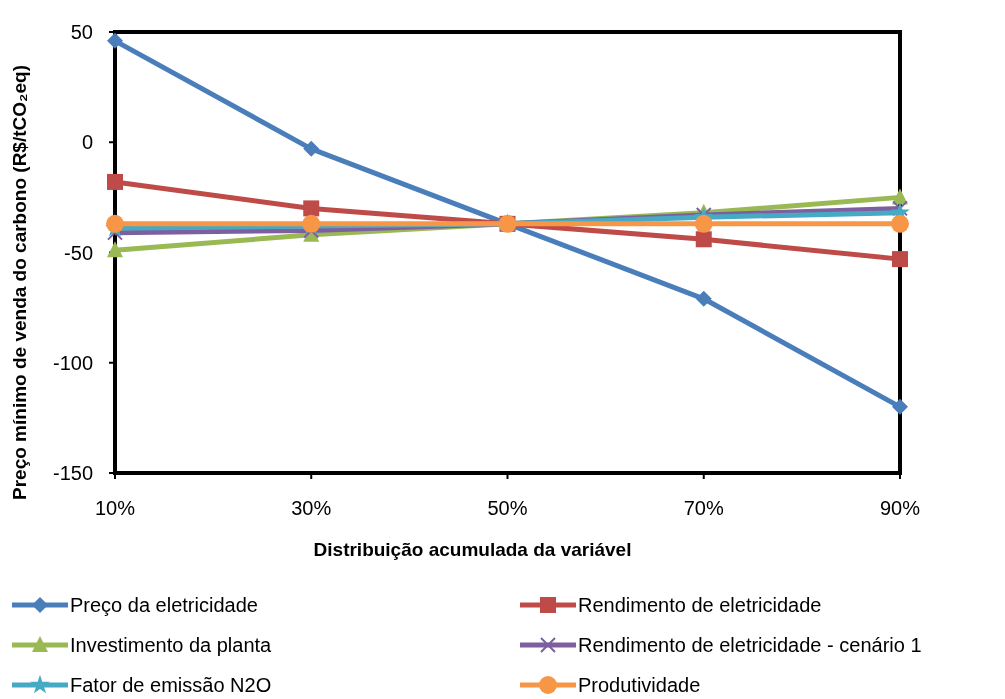 The height and width of the screenshot is (699, 1005). What do you see at coordinates (78, 252) in the screenshot?
I see `y-tick-label: -50` at bounding box center [78, 252].